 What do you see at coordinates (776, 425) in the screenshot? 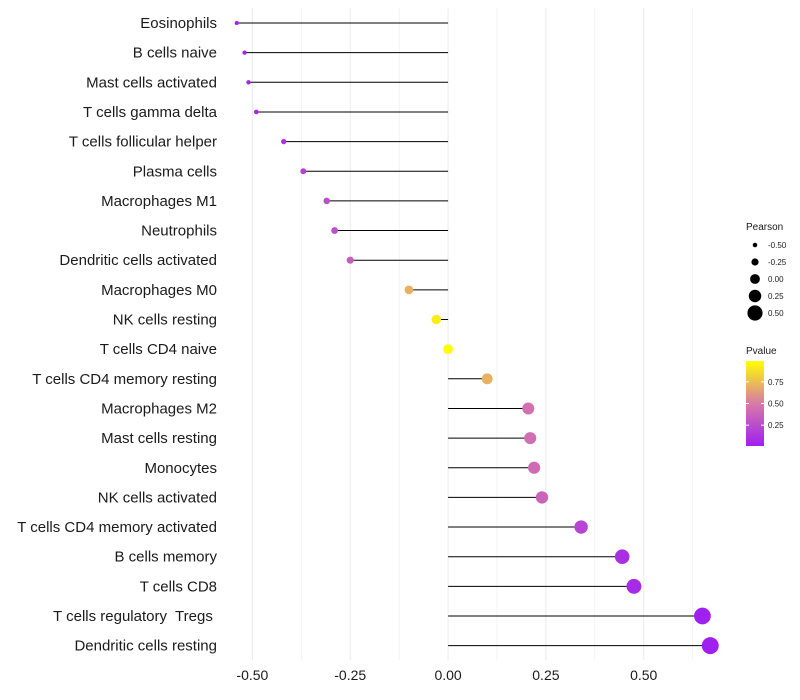
I see `color-legend-label: 0.25` at bounding box center [776, 425].